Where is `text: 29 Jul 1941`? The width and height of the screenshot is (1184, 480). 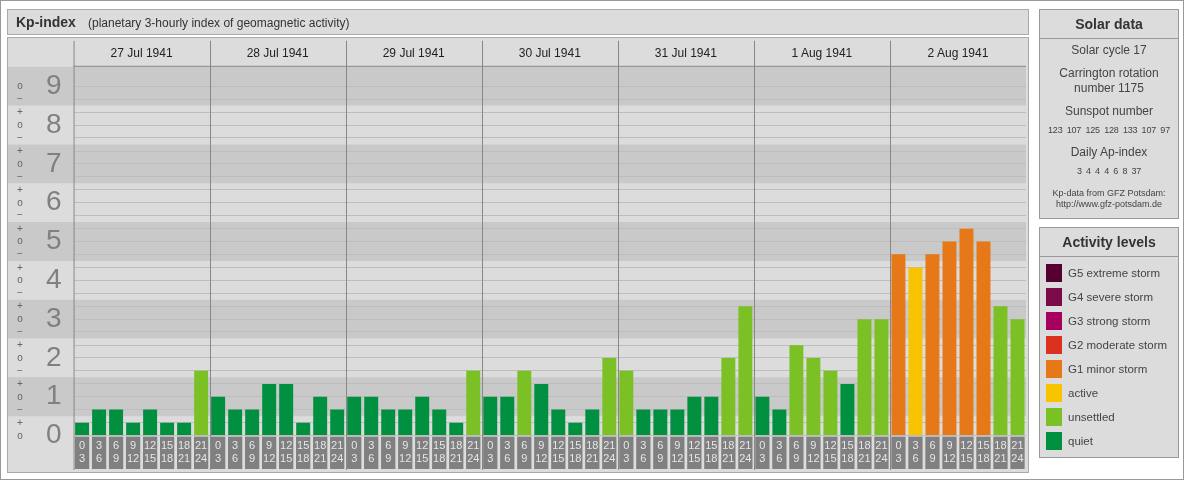
text: 29 Jul 1941 is located at coordinates (414, 53).